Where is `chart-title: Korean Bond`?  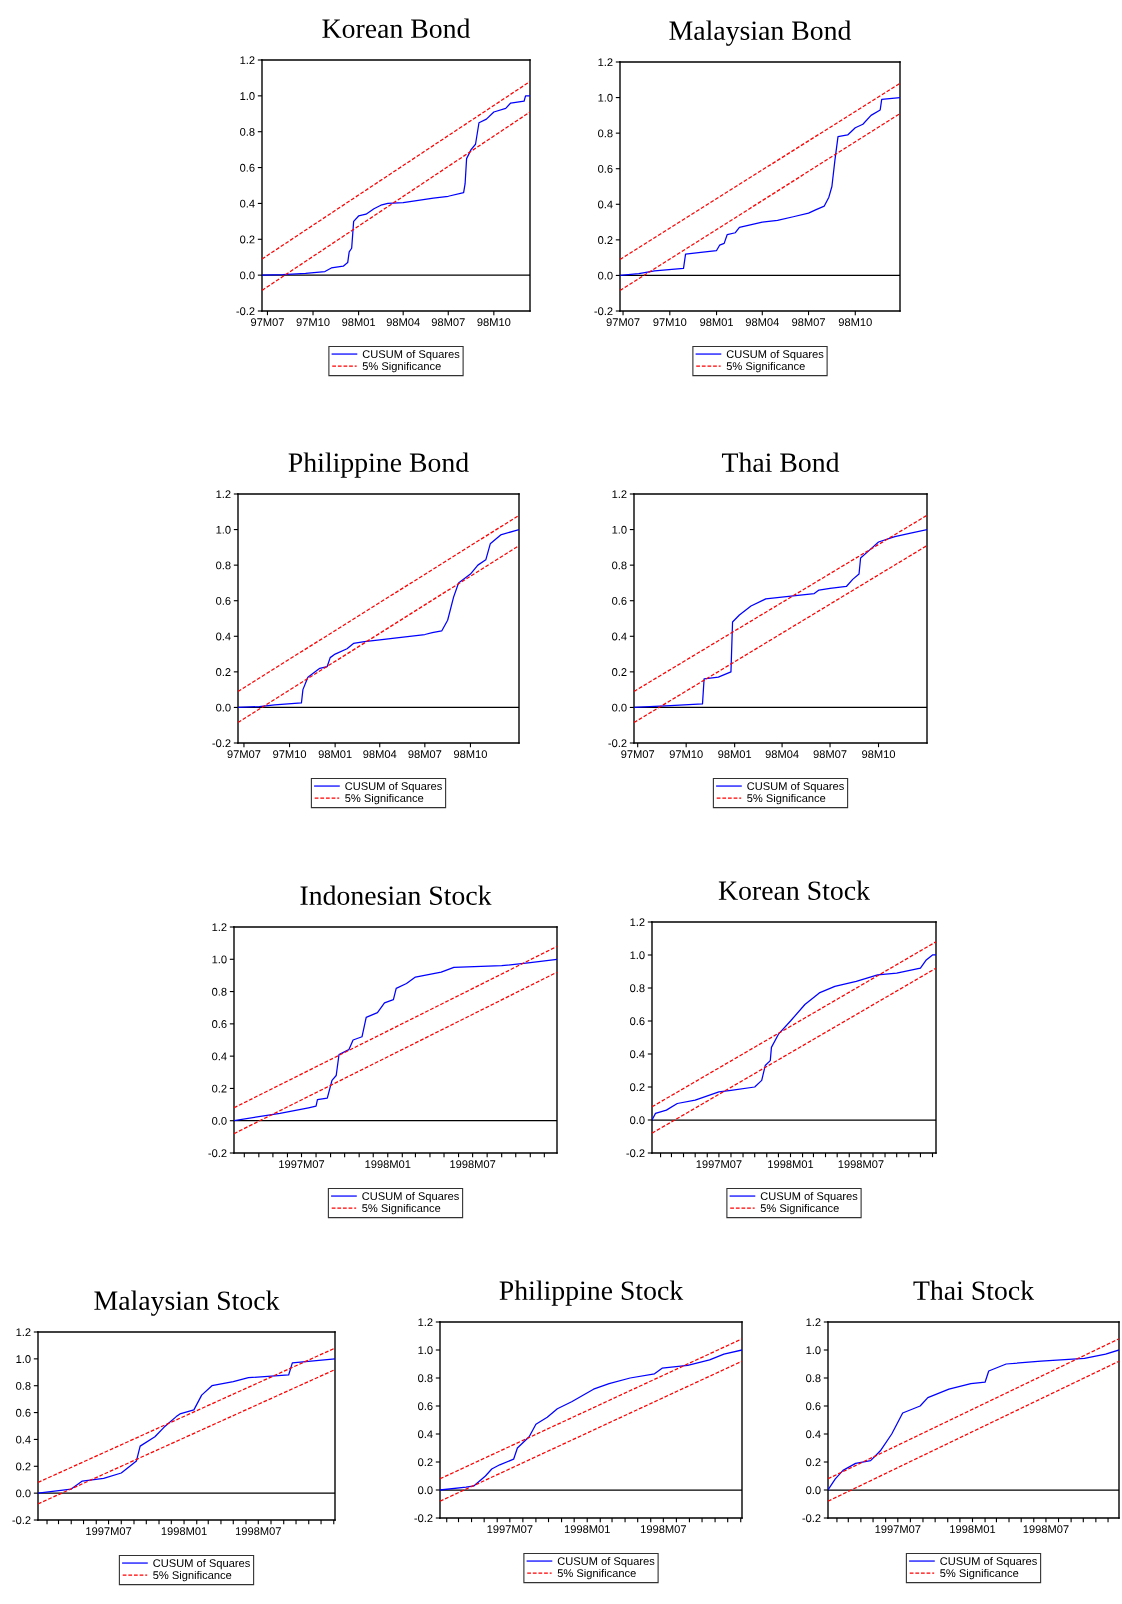
chart-title: Korean Bond is located at coordinates (396, 28).